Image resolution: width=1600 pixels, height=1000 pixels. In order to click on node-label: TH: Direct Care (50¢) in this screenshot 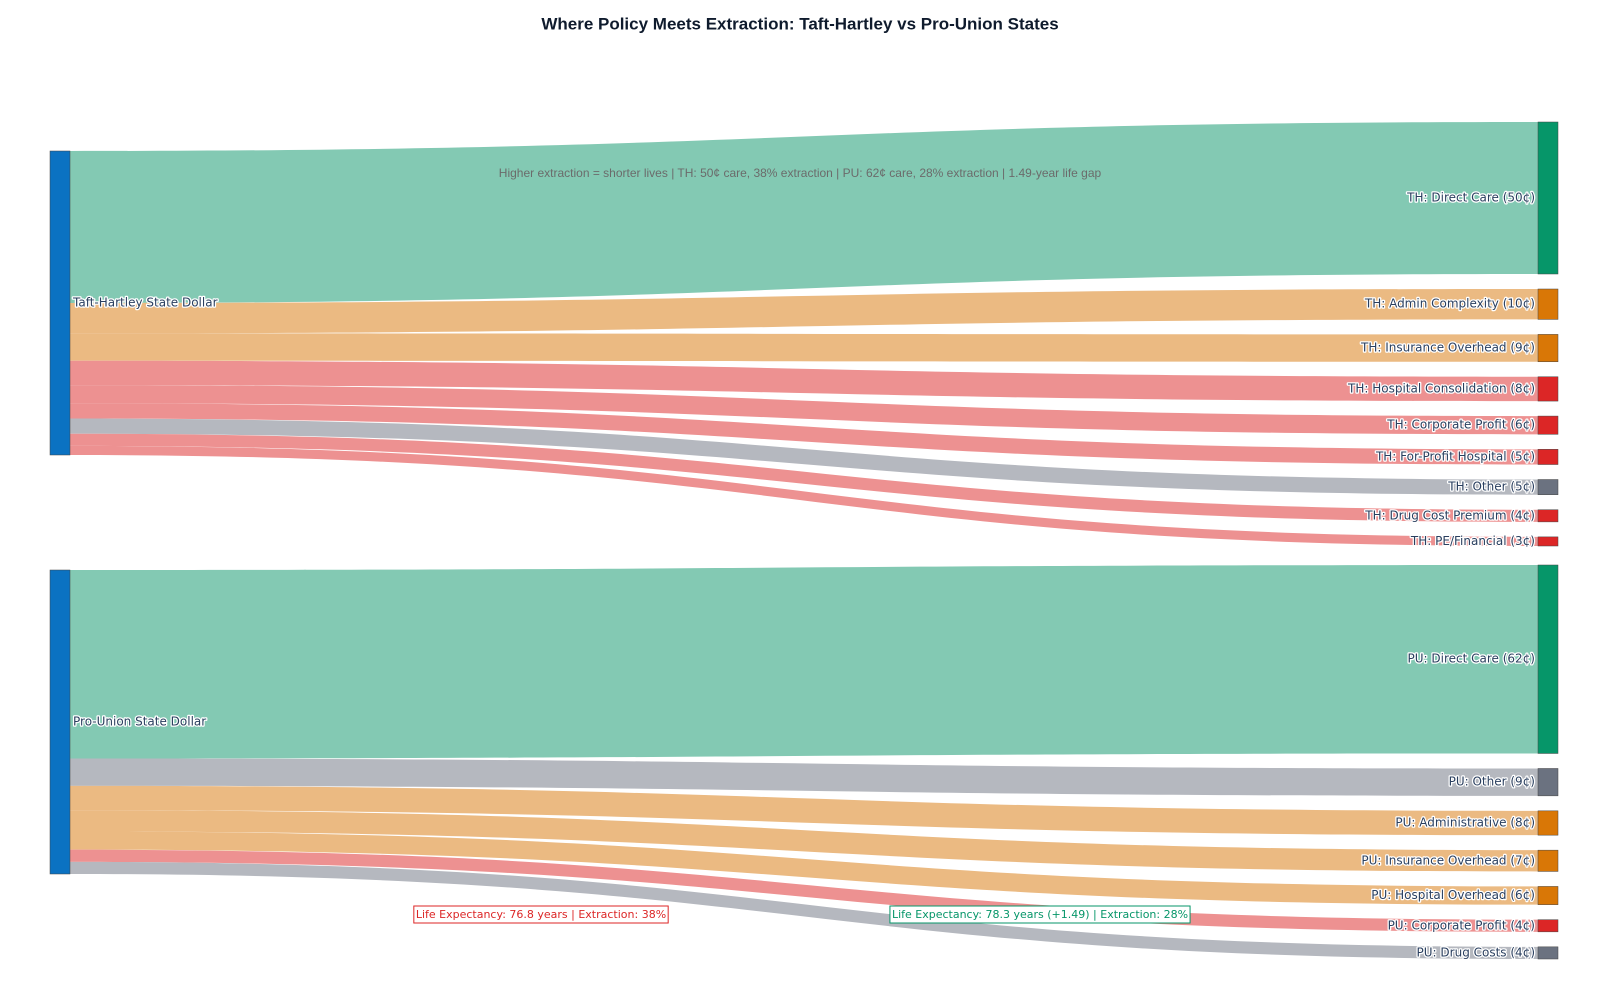, I will do `click(1470, 198)`.